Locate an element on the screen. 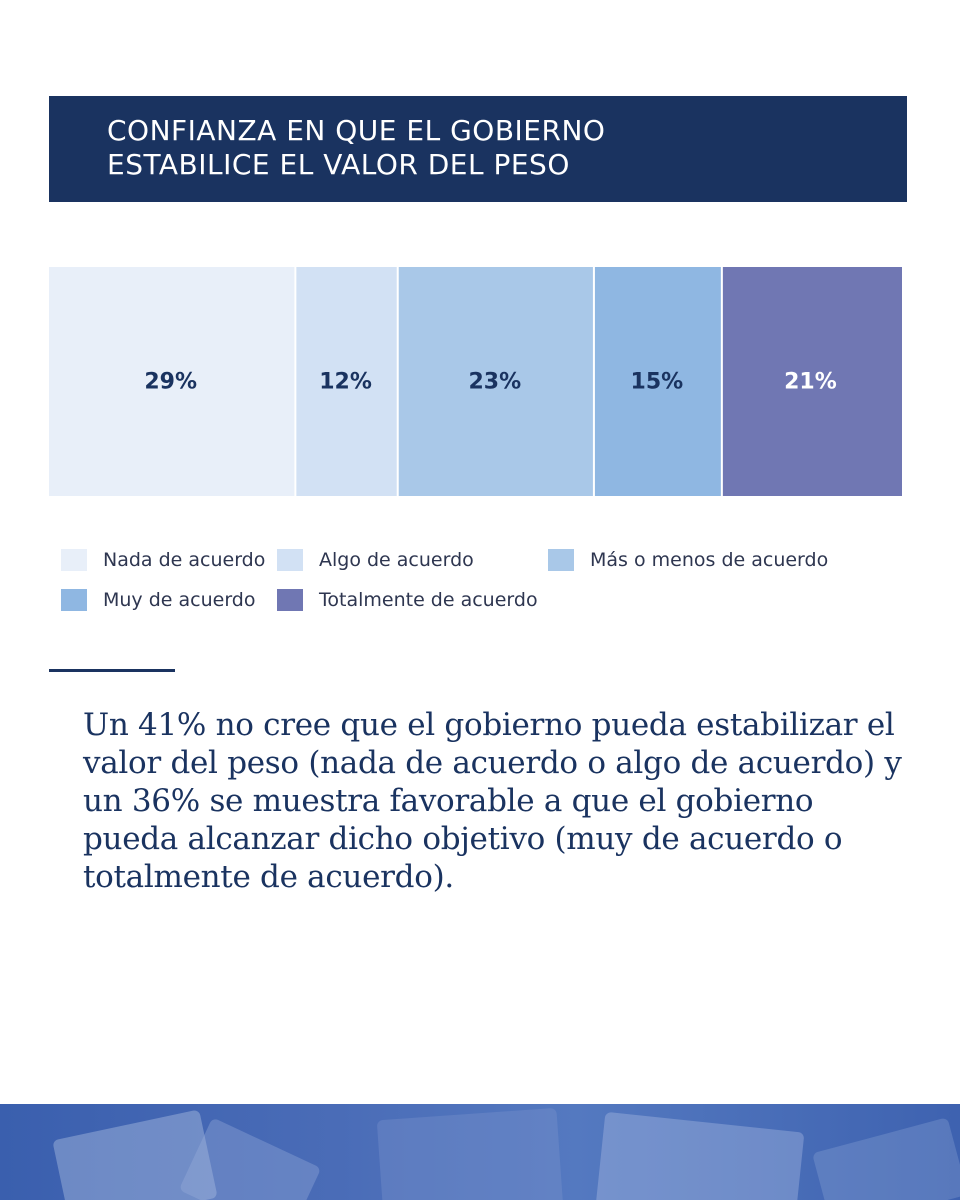  legend-item-nada: Nada de acuerdo is located at coordinates (163, 560).